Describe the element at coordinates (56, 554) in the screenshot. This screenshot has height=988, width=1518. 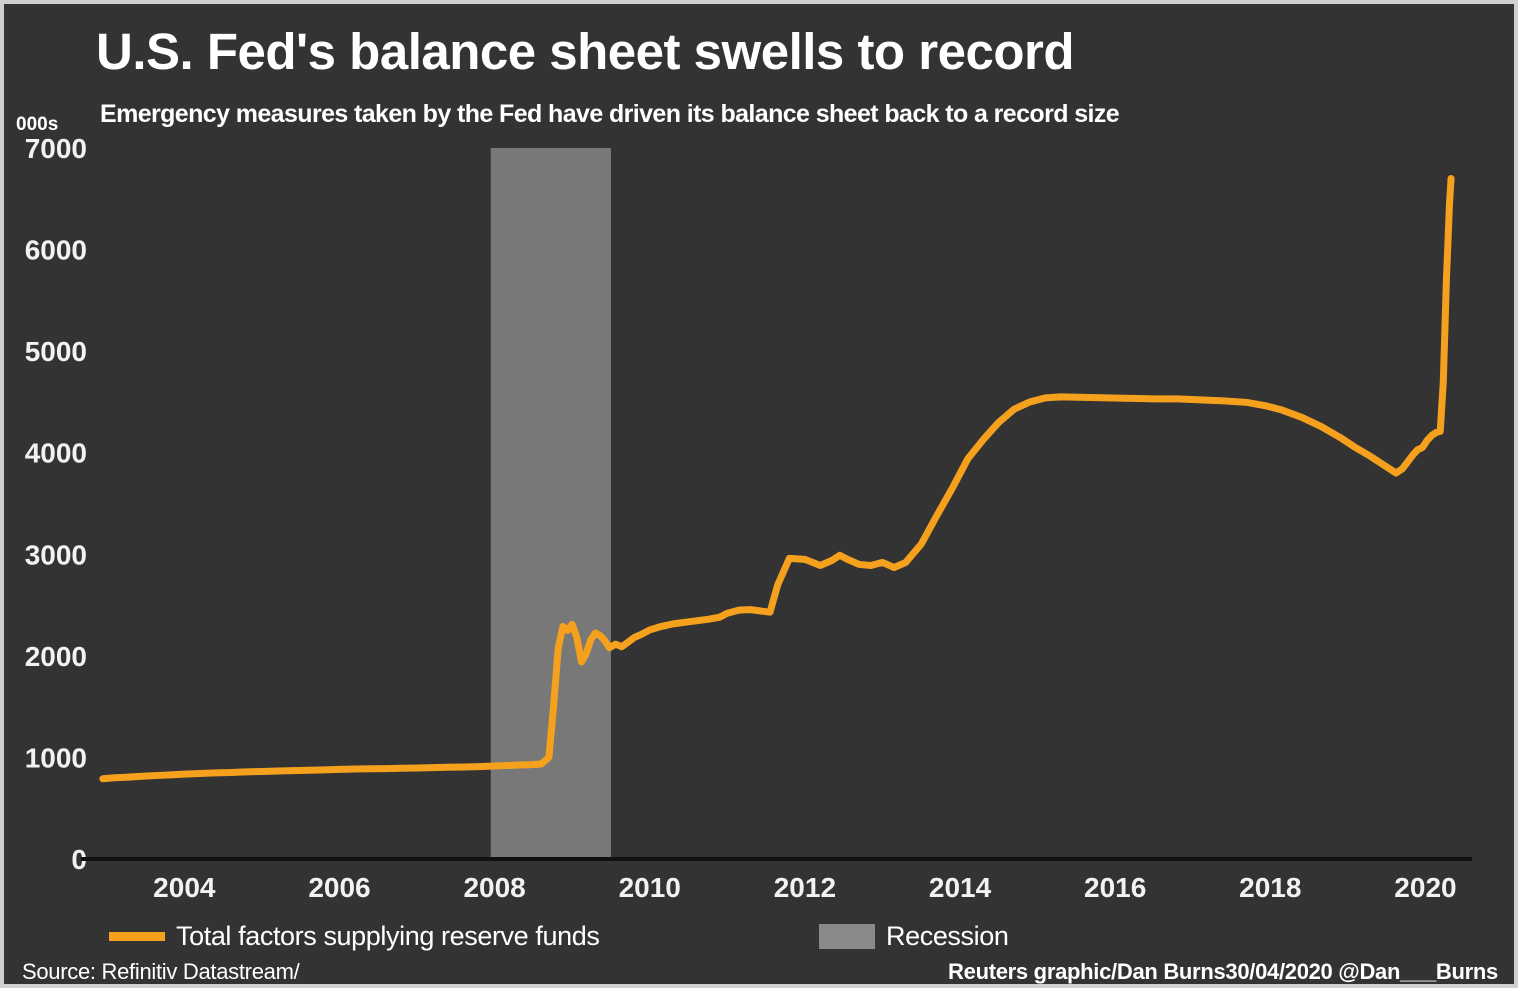
I see `y-axis-tick-label: 3000` at that location.